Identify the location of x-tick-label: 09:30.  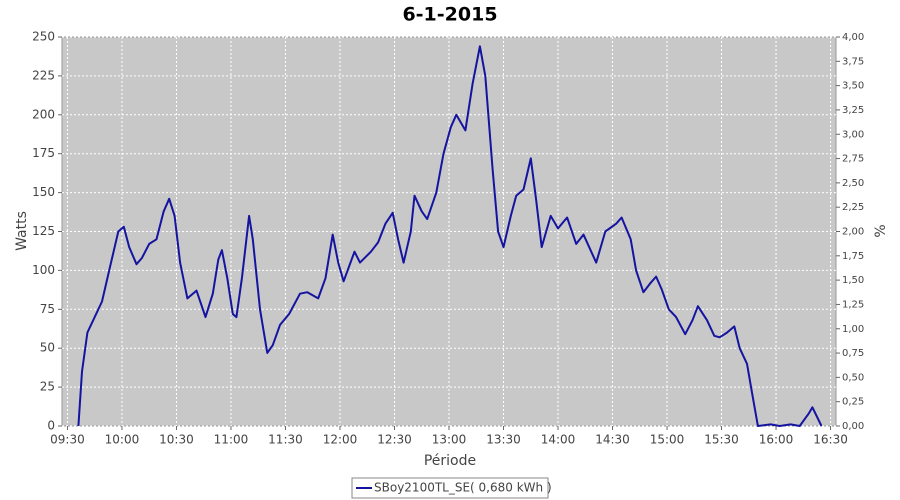
(67, 440).